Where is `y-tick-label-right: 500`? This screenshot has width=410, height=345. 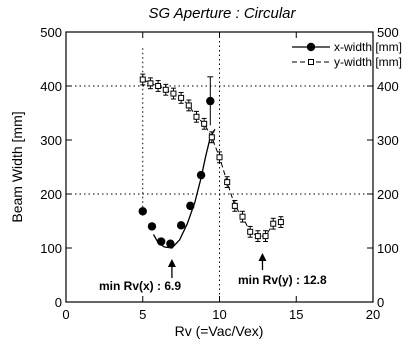 y-tick-label-right: 500 is located at coordinates (388, 32).